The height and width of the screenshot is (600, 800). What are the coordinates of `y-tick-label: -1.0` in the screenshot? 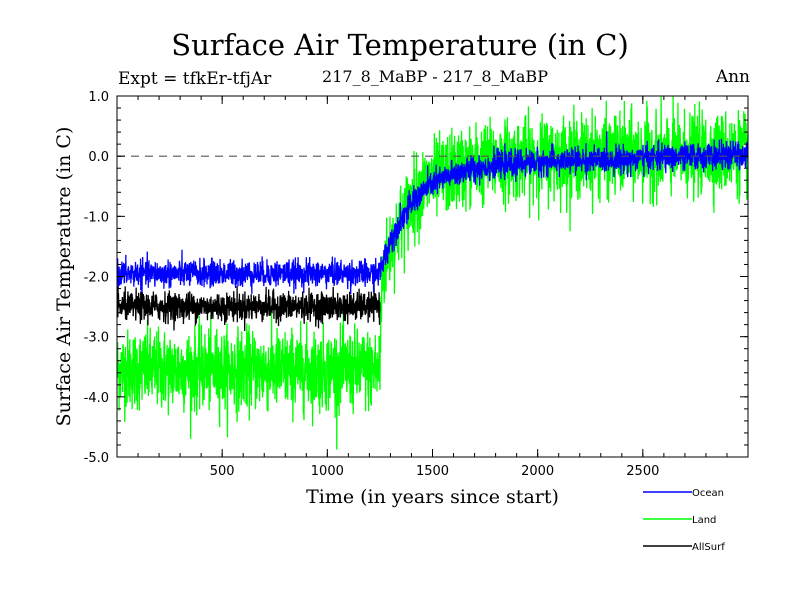 It's located at (96, 217).